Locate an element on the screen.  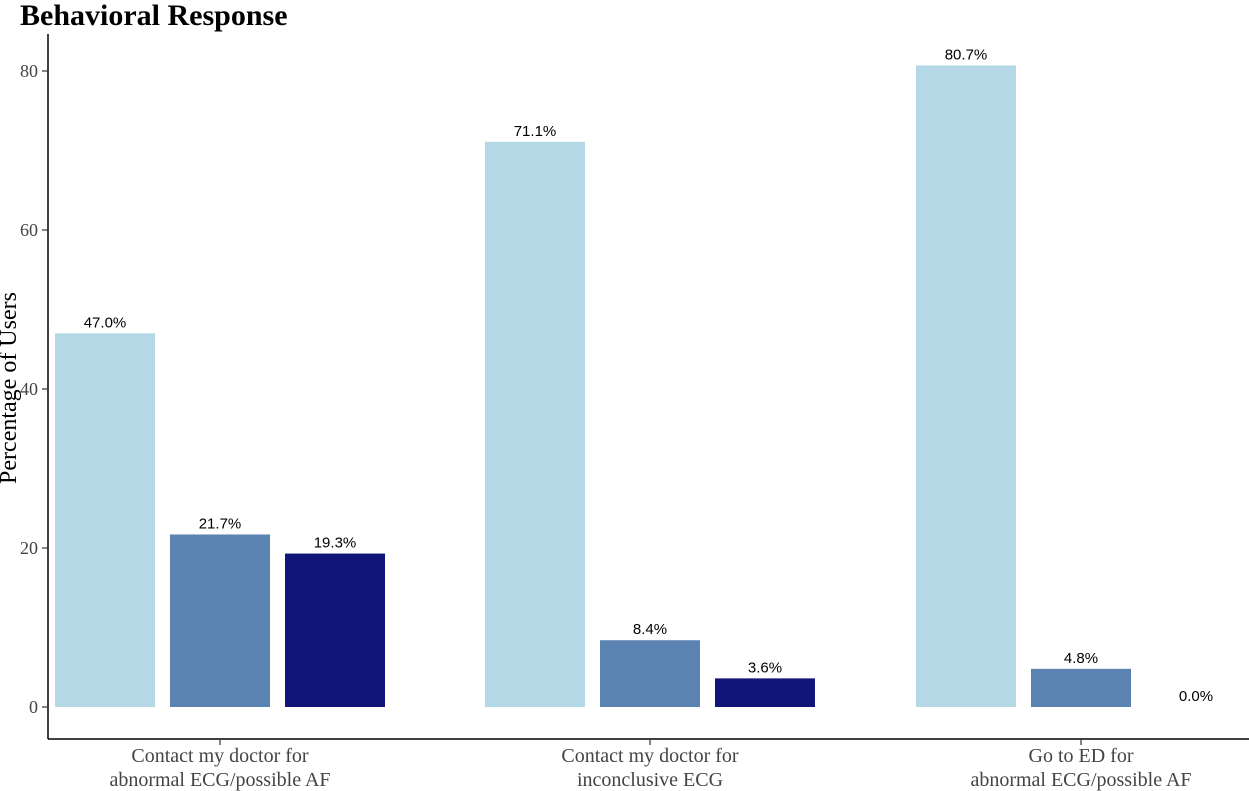
data-label: 3.6% is located at coordinates (765, 667).